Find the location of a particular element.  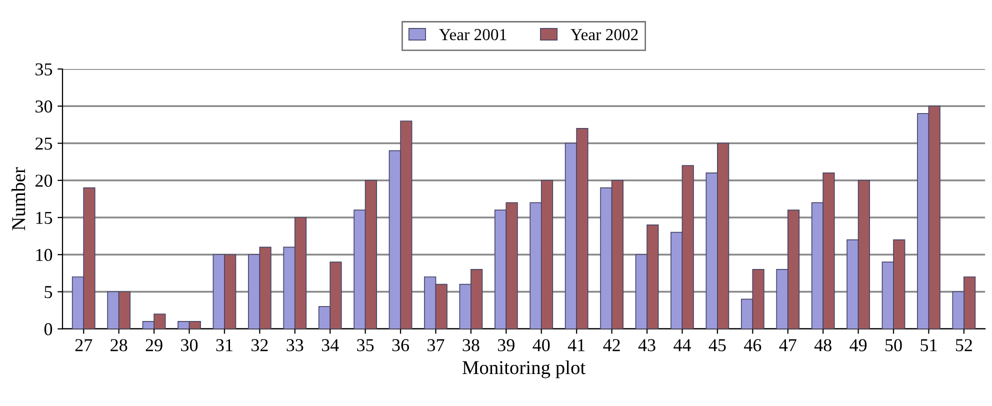

y-tick-label: 0 is located at coordinates (48, 329).